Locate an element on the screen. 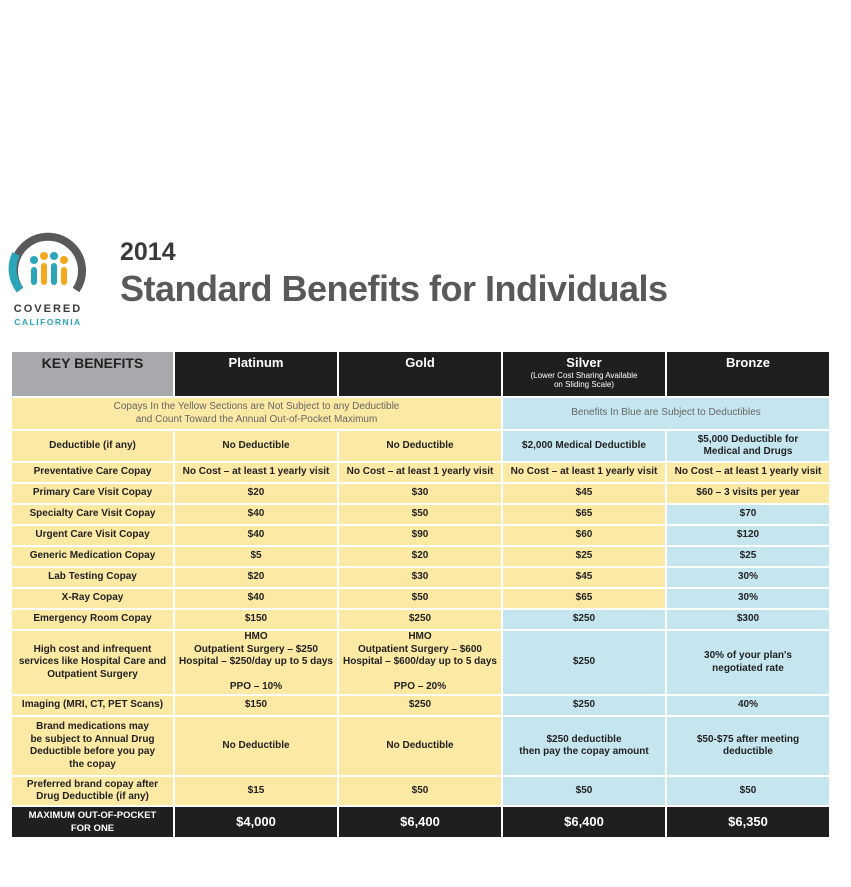 The height and width of the screenshot is (887, 851). table-row: X-Ray Copay $40 $50 $65 30% is located at coordinates (420, 598).